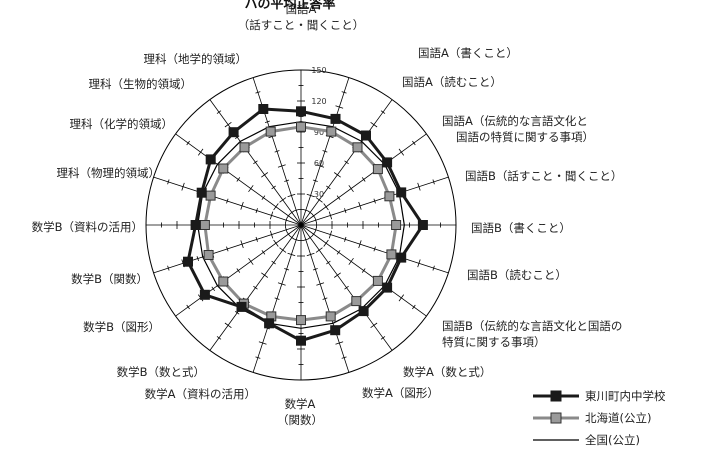  What do you see at coordinates (318, 70) in the screenshot?
I see `tick-label-150: 150` at bounding box center [318, 70].